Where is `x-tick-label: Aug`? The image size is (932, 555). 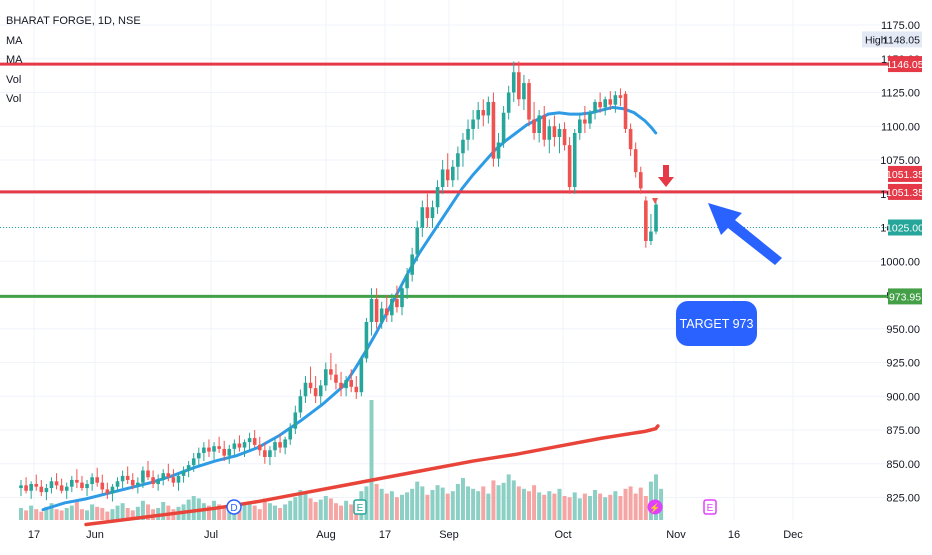 x-tick-label: Aug is located at coordinates (326, 535).